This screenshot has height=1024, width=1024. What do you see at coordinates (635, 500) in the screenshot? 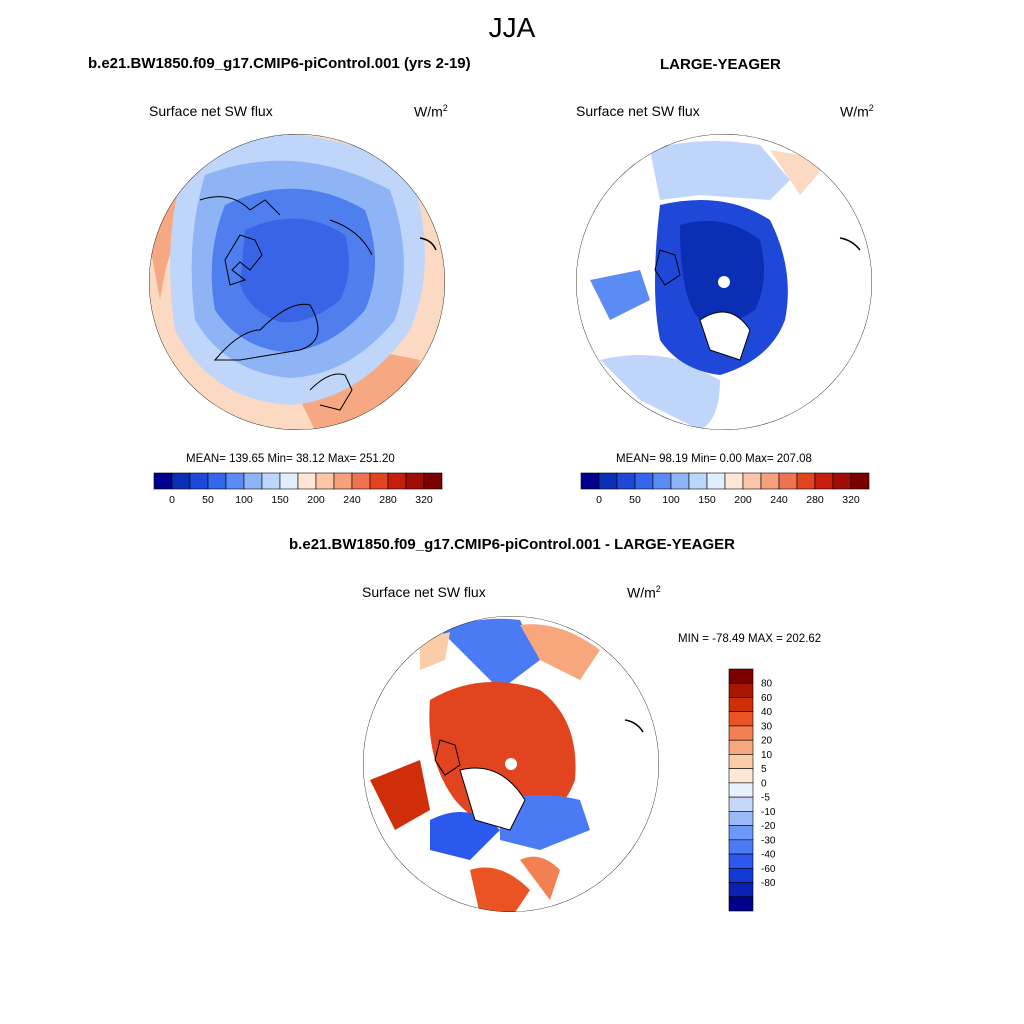
I see `colorbar-2-tick-label: 50` at bounding box center [635, 500].